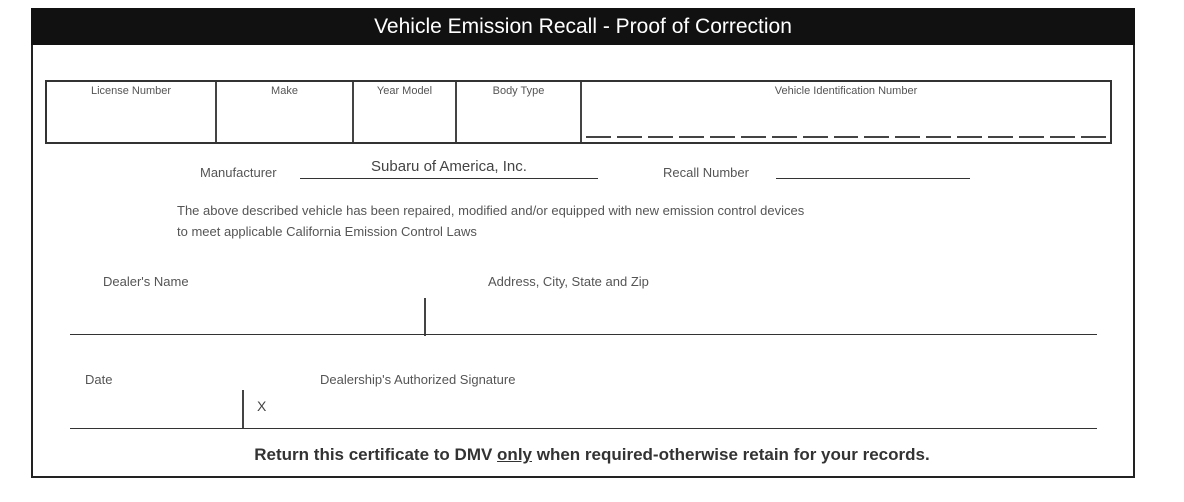 The image size is (1184, 502). Describe the element at coordinates (873, 168) in the screenshot. I see `recall-number-field` at that location.